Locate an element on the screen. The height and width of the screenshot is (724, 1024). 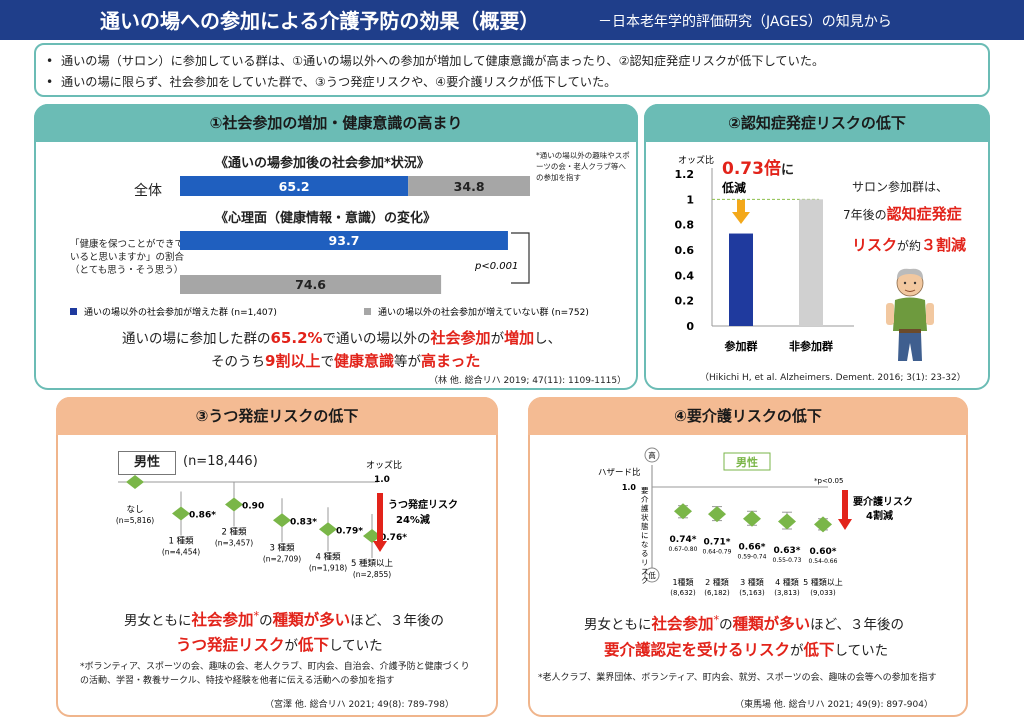
hazard-ratio-label: 0.74* is located at coordinates (683, 540).